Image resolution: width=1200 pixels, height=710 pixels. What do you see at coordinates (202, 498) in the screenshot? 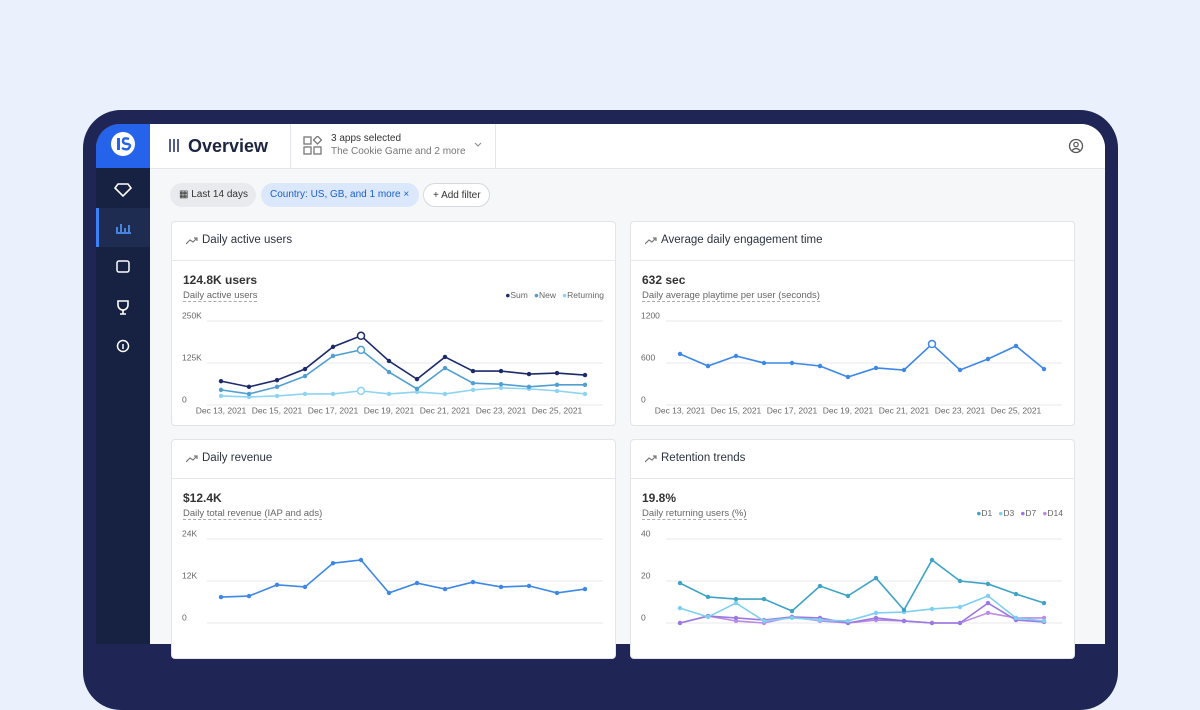
I see `card-metric: $12.4K` at bounding box center [202, 498].